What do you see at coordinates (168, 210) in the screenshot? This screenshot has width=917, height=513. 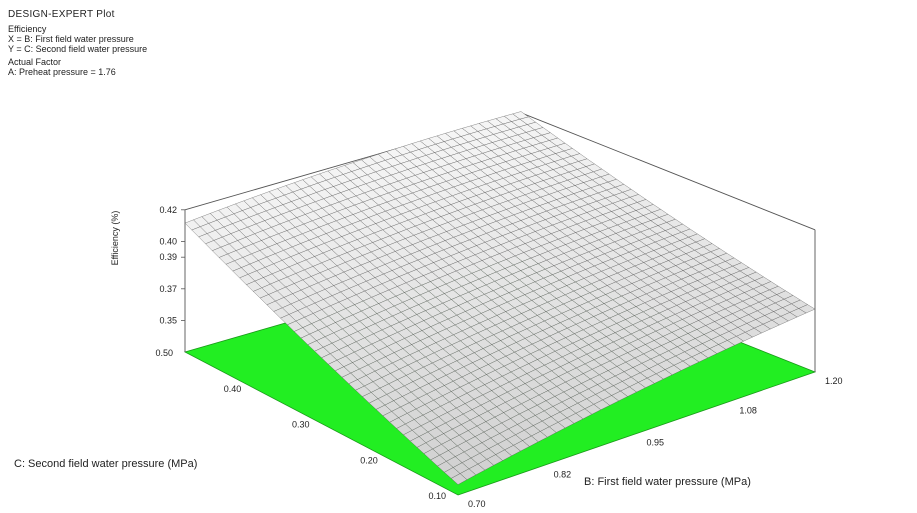 I see `z-tick-label: 0.42` at bounding box center [168, 210].